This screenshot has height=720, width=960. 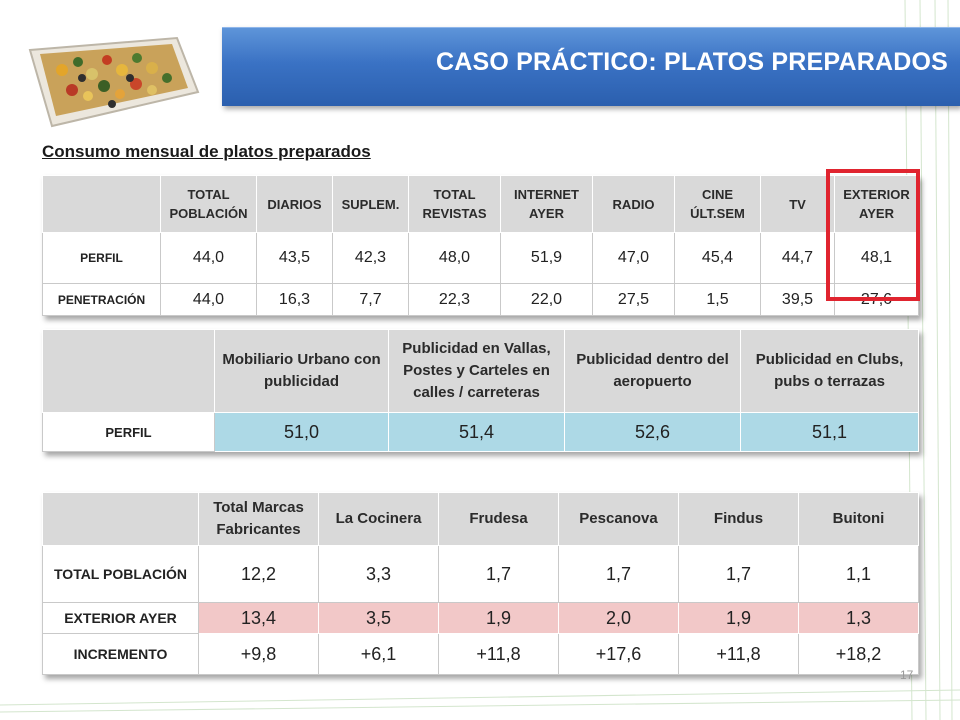 I want to click on table-cell: 51,9, so click(x=546, y=258).